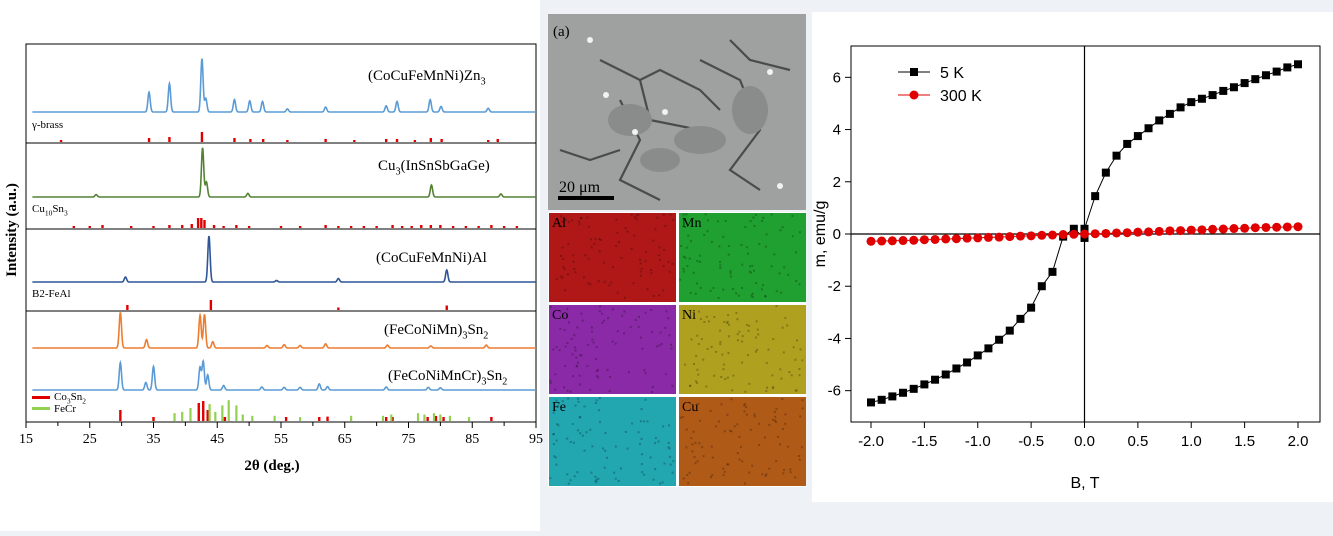 Image resolution: width=1333 pixels, height=536 pixels. What do you see at coordinates (730, 125) in the screenshot?
I see `sem-crack` at bounding box center [730, 125].